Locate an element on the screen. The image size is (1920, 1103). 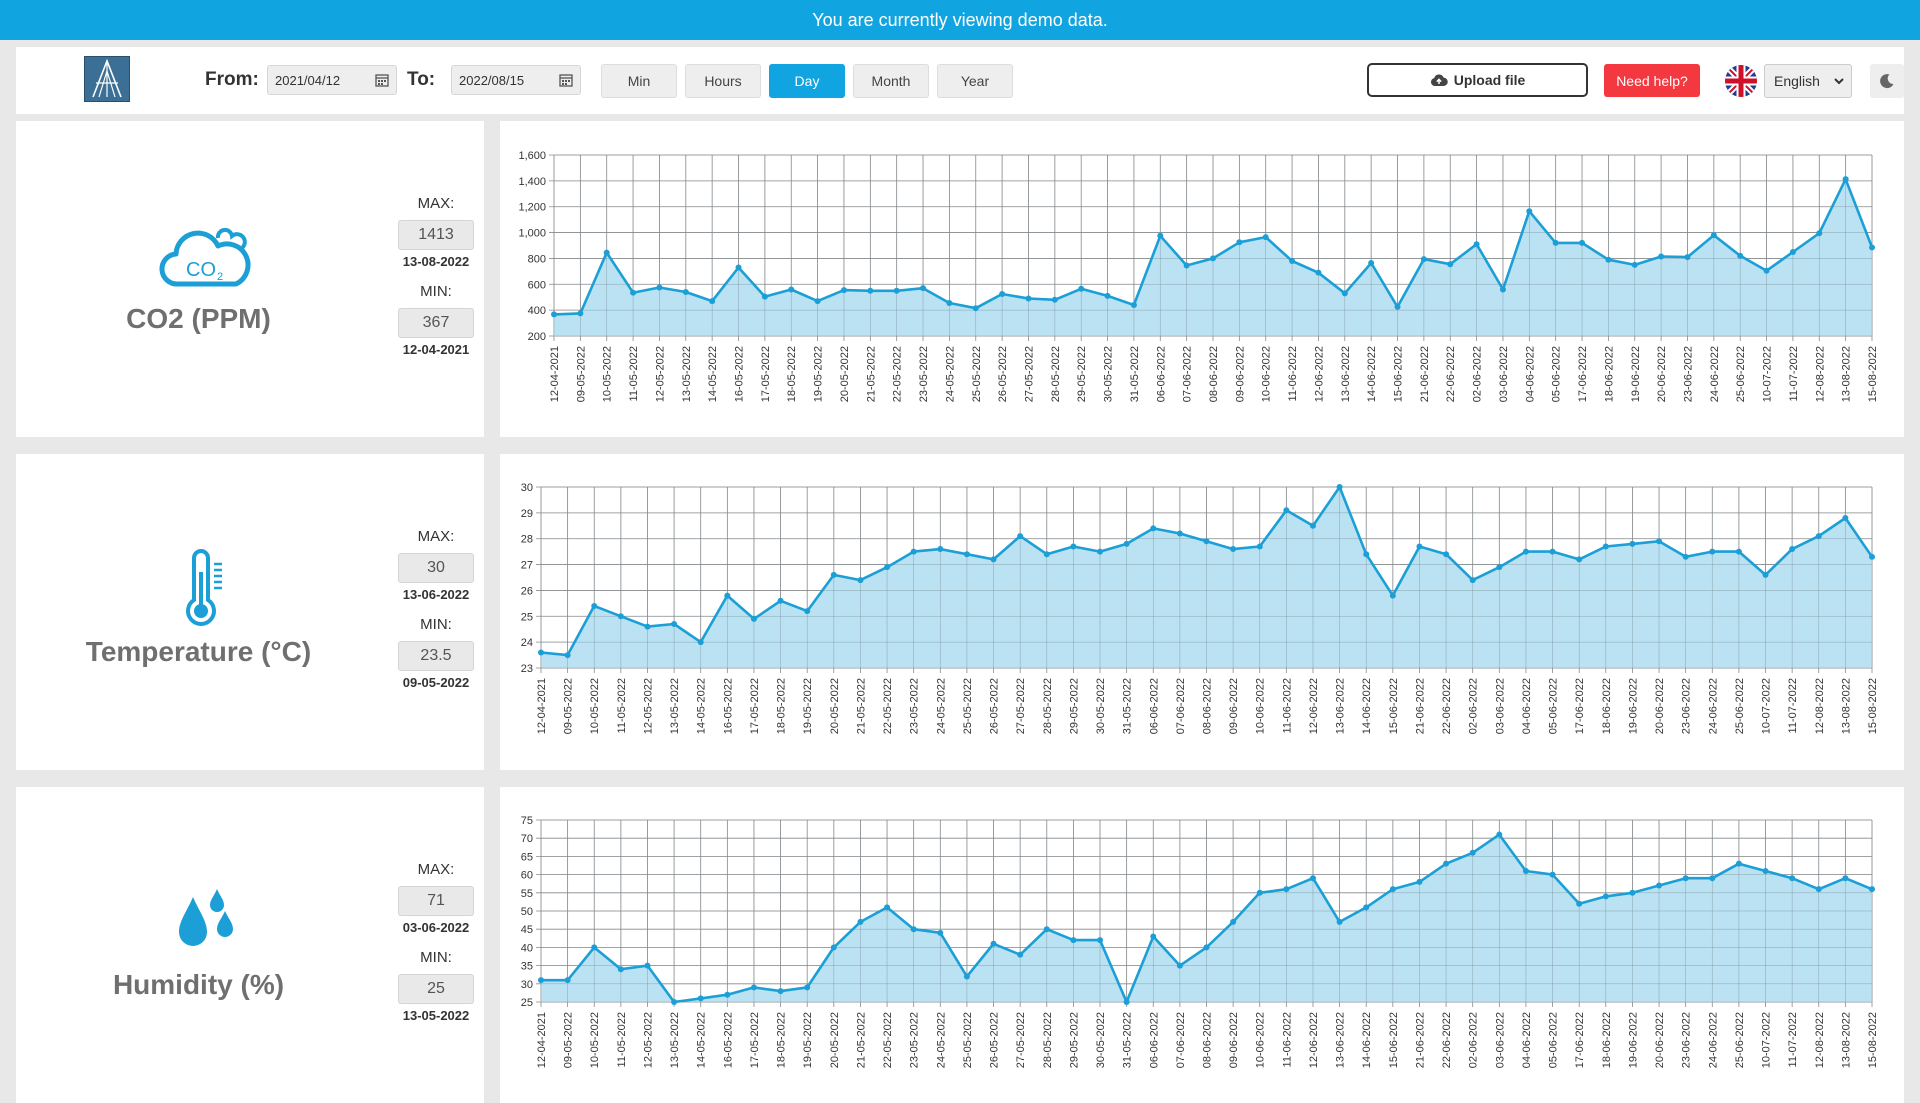
y-tick-label: 28 is located at coordinates (527, 540).